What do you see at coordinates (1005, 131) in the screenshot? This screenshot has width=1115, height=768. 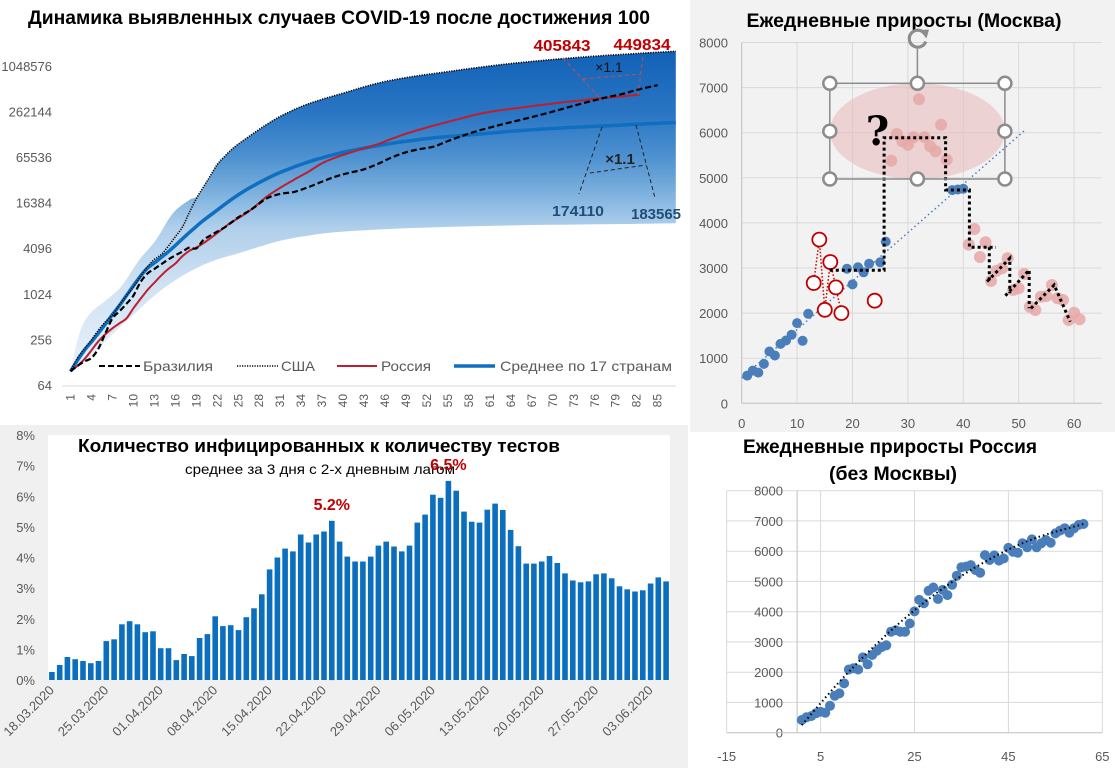 I see `resize-handle-right` at bounding box center [1005, 131].